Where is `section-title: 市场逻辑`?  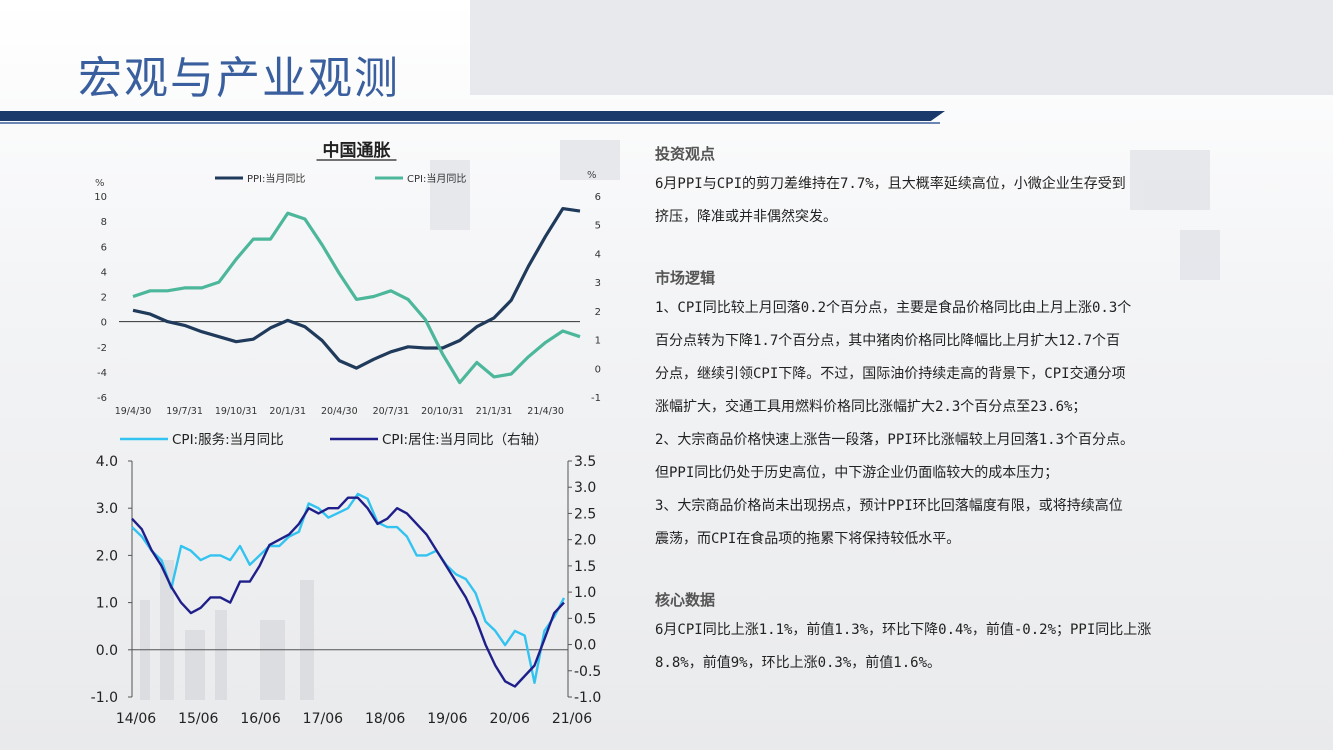
section-title: 市场逻辑 is located at coordinates (685, 278).